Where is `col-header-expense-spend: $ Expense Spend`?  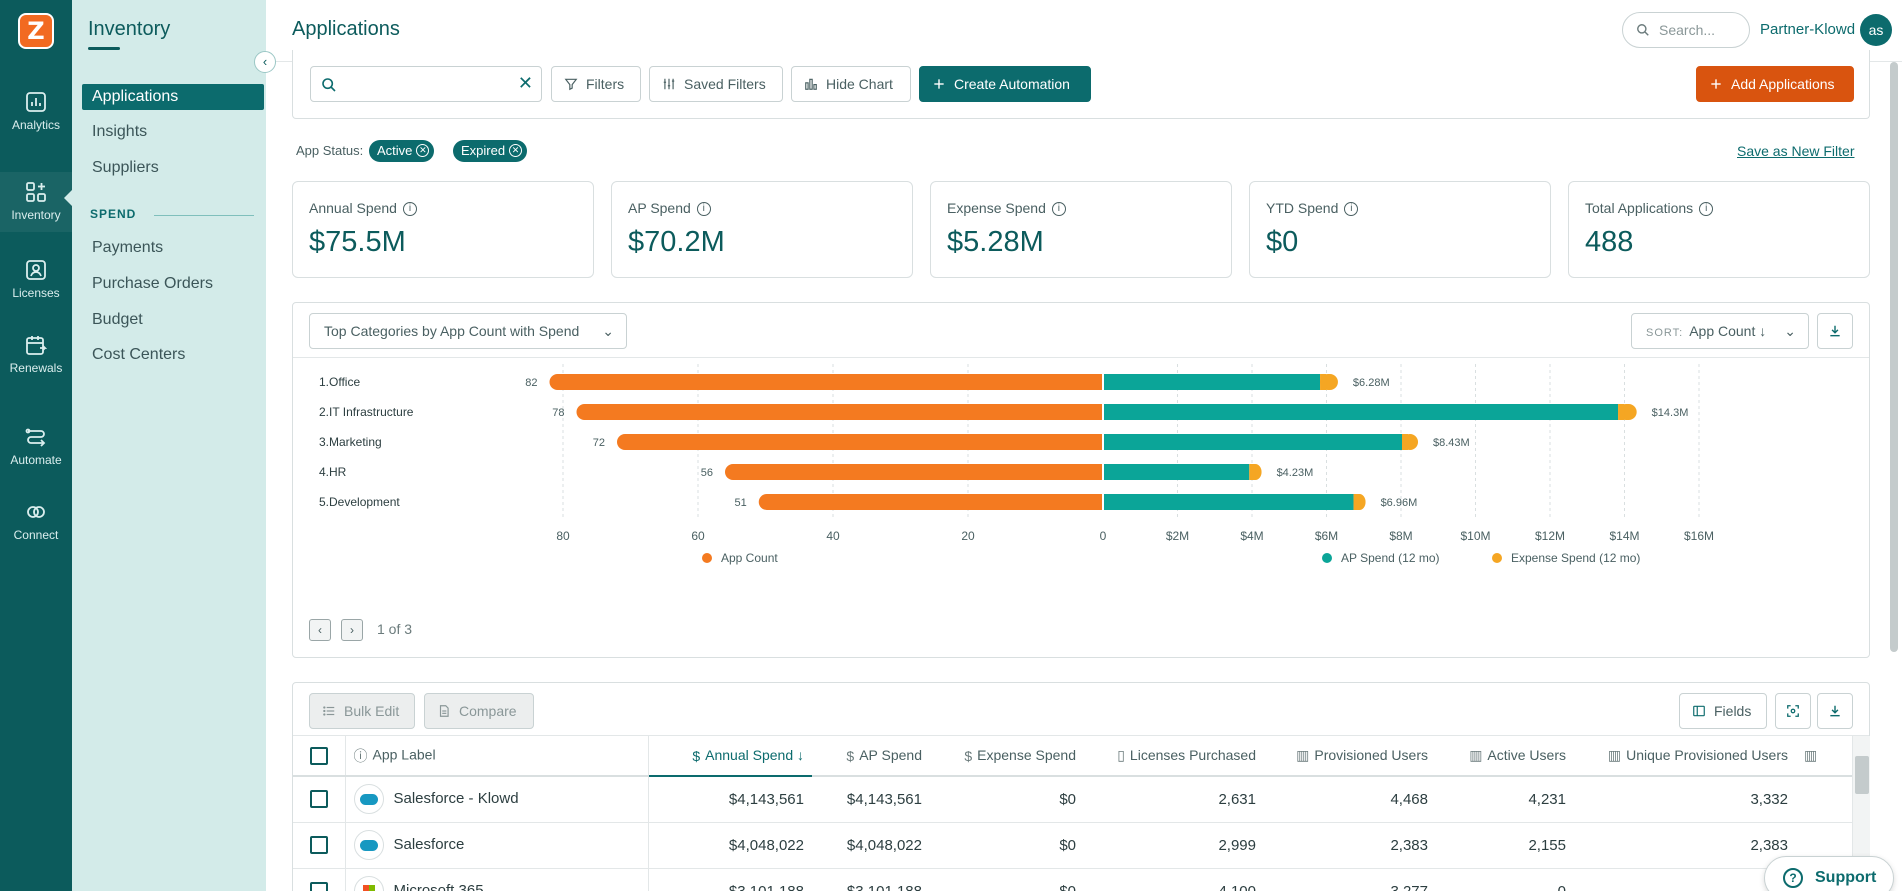 col-header-expense-spend: $ Expense Spend is located at coordinates (1007, 756).